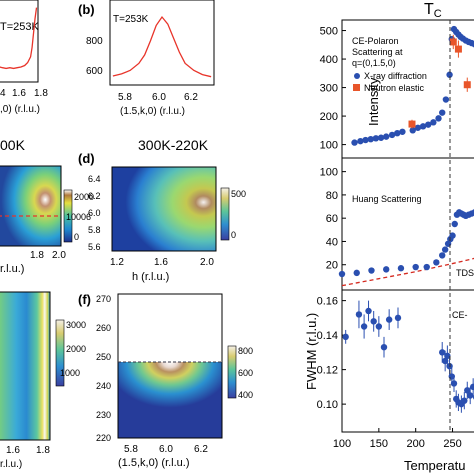  What do you see at coordinates (394, 88) in the screenshot?
I see `legend-neutron-label: Neutron elastic` at bounding box center [394, 88].